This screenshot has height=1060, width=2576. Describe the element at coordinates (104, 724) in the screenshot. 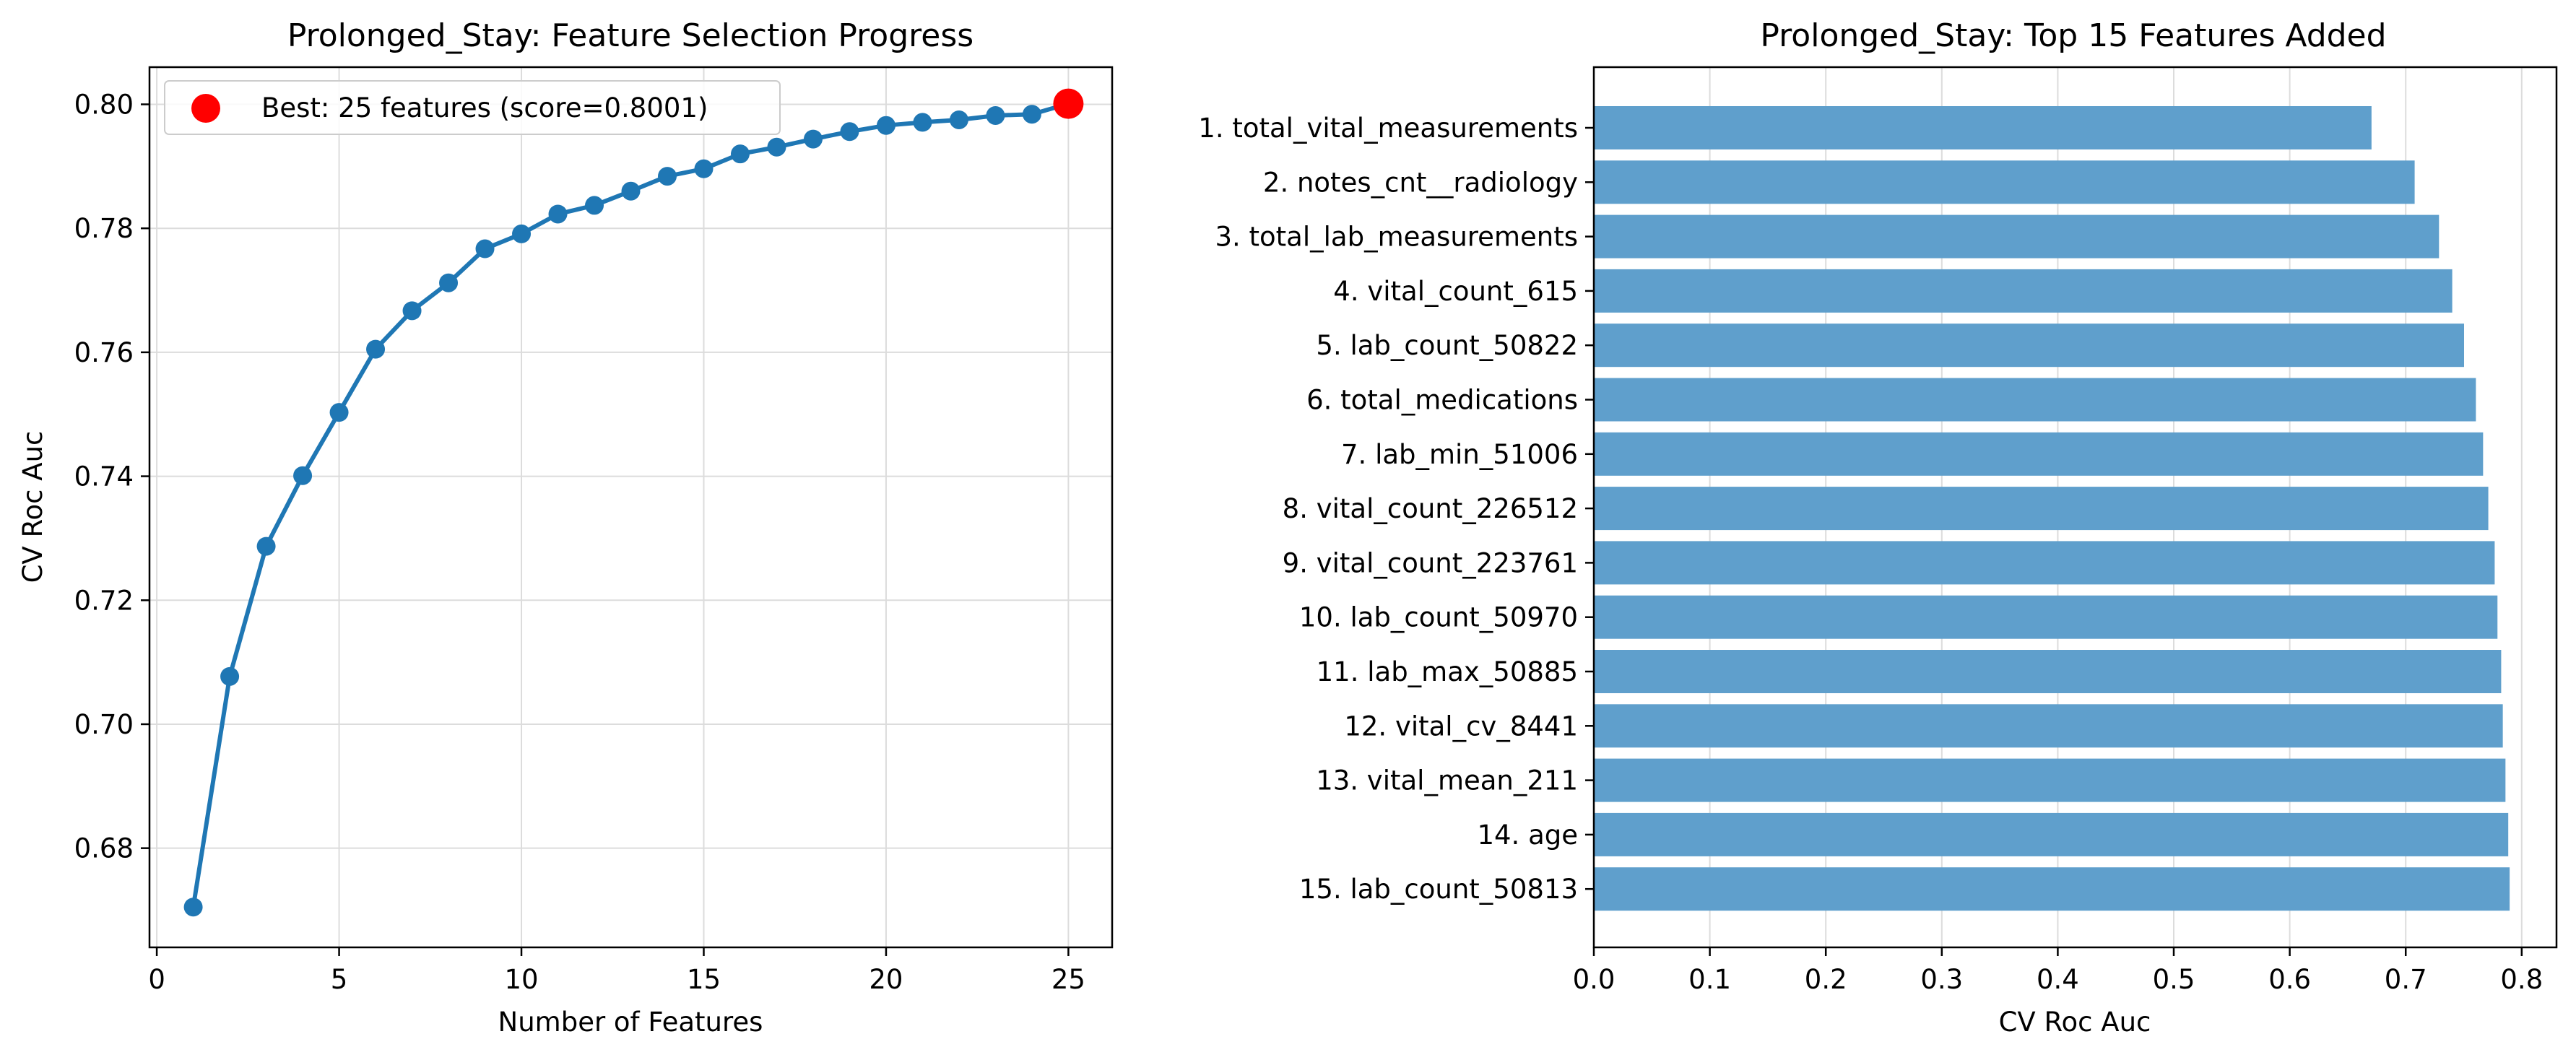

I see `left-y-tick-label: 0.70` at that location.